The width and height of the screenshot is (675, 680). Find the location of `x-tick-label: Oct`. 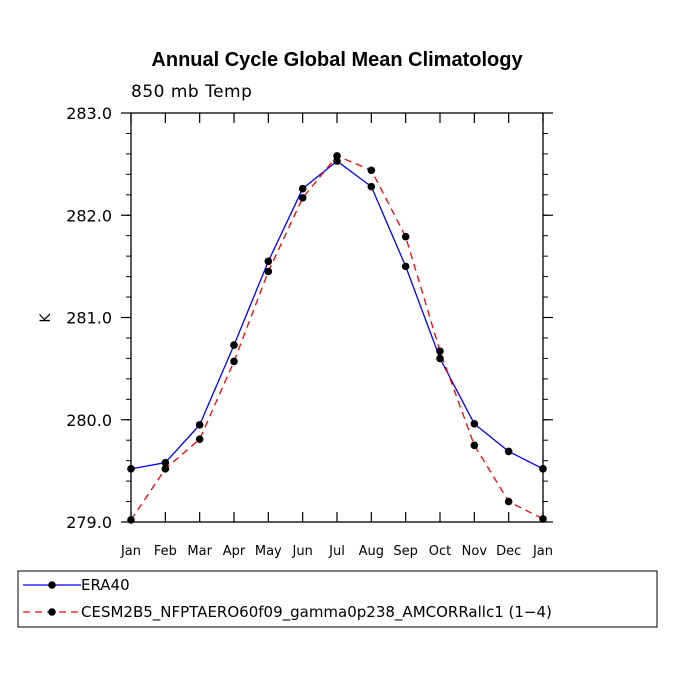

x-tick-label: Oct is located at coordinates (440, 551).